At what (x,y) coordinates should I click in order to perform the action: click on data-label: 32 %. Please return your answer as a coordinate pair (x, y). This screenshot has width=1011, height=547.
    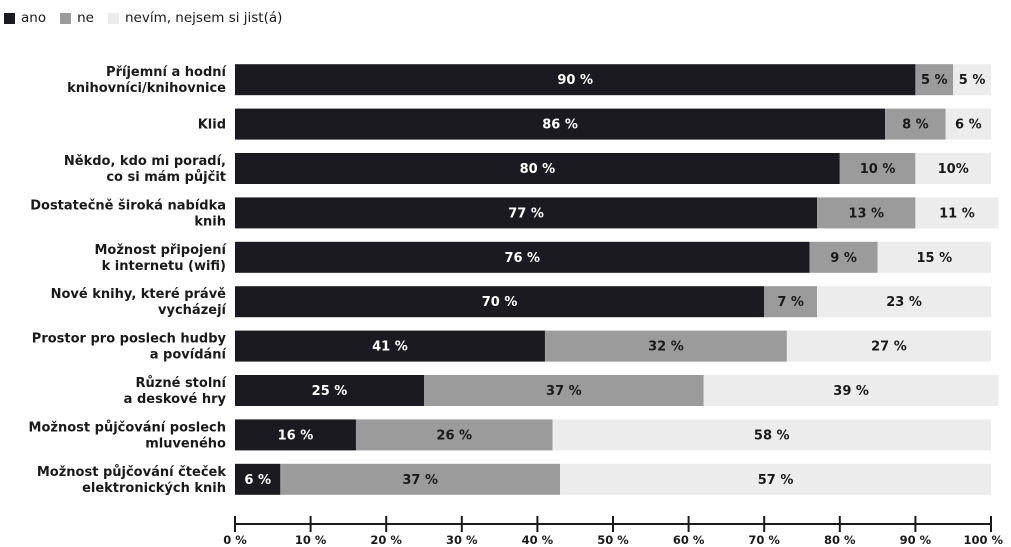
    Looking at the image, I should click on (666, 347).